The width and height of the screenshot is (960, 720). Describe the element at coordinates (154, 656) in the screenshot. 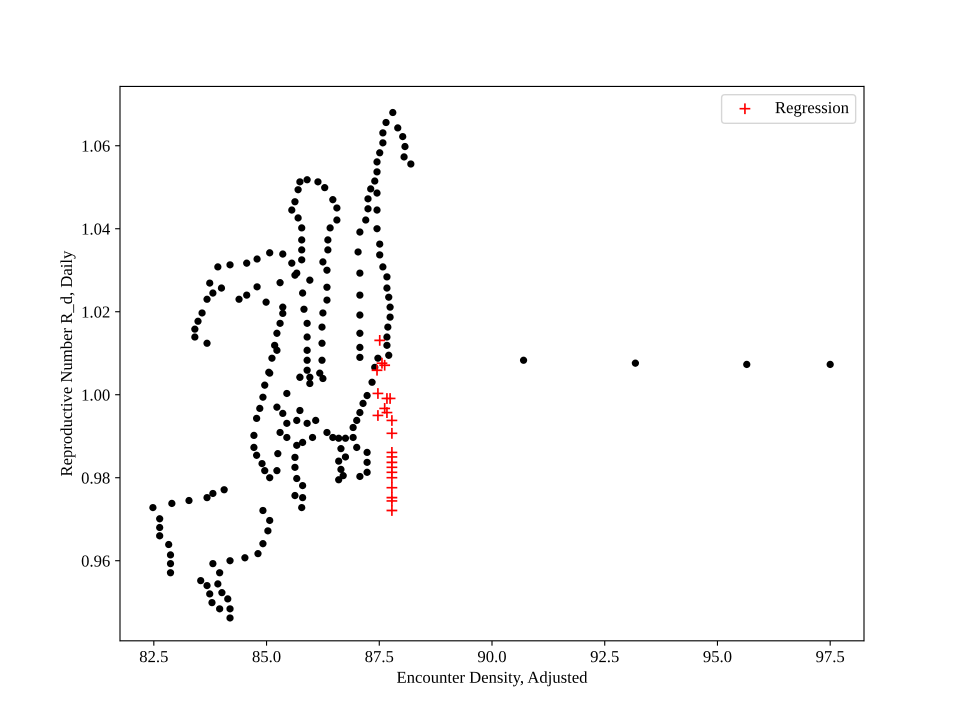

I see `x-tick-label: 82.5` at that location.